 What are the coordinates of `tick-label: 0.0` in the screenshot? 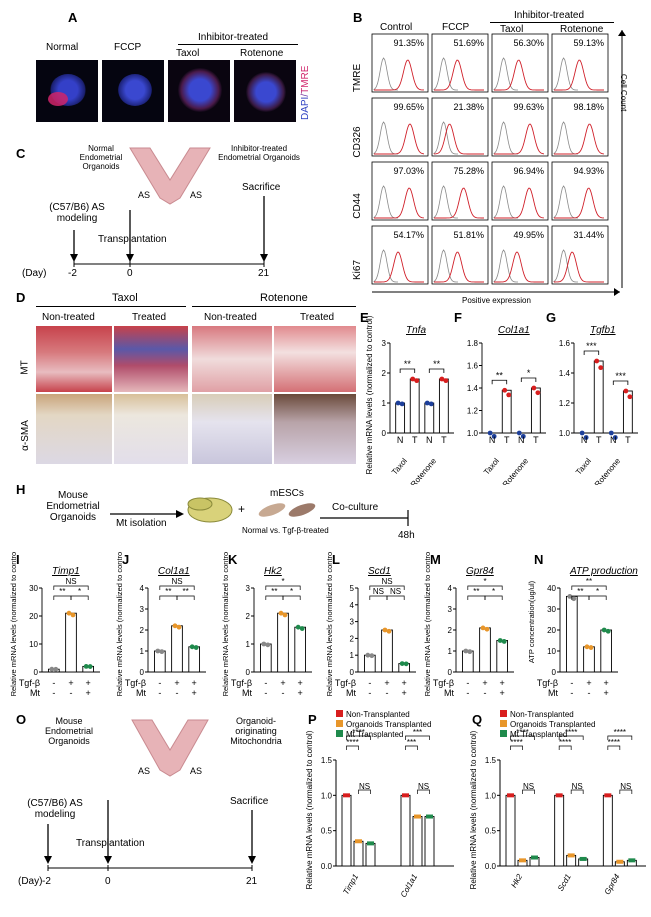 It's located at (491, 866).